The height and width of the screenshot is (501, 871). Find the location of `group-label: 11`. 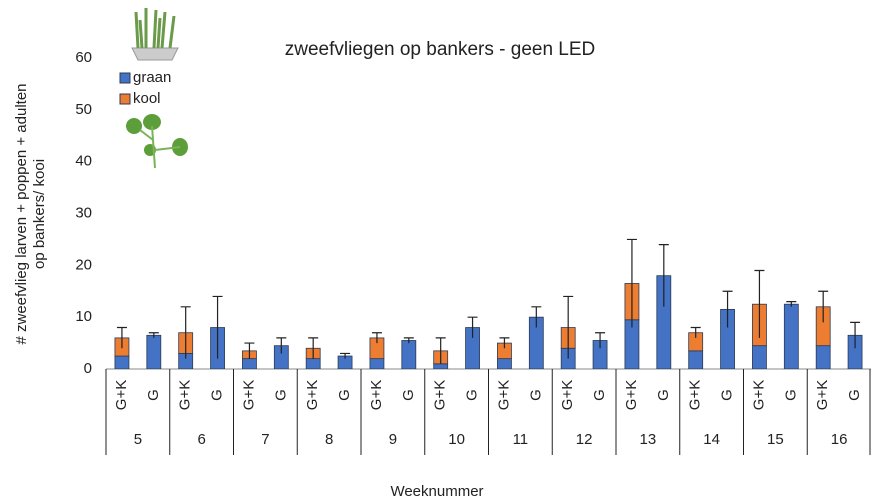

group-label: 11 is located at coordinates (521, 439).